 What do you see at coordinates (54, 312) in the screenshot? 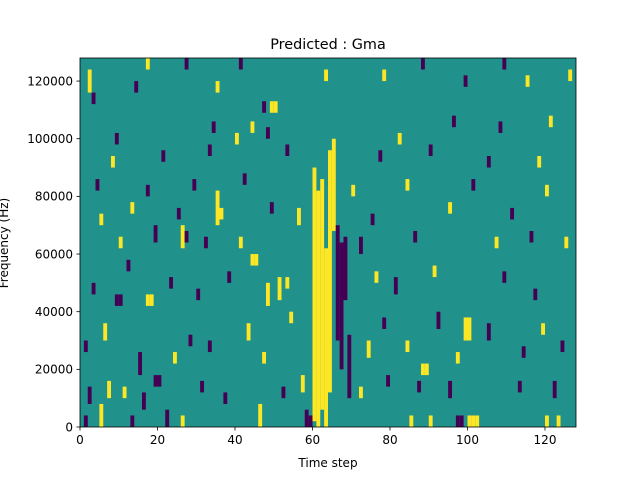
I see `y-tick-label: 40000` at bounding box center [54, 312].